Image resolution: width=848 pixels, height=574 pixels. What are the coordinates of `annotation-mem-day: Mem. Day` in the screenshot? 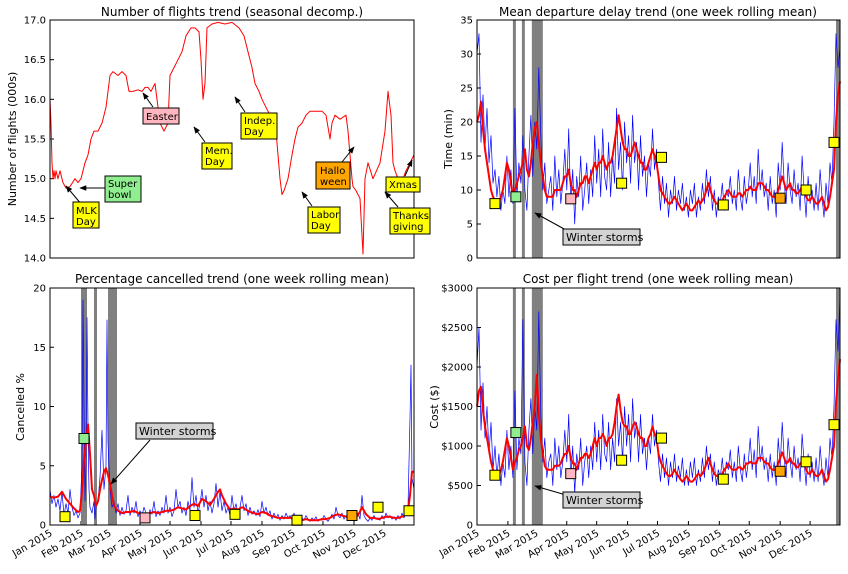 It's located at (213, 148).